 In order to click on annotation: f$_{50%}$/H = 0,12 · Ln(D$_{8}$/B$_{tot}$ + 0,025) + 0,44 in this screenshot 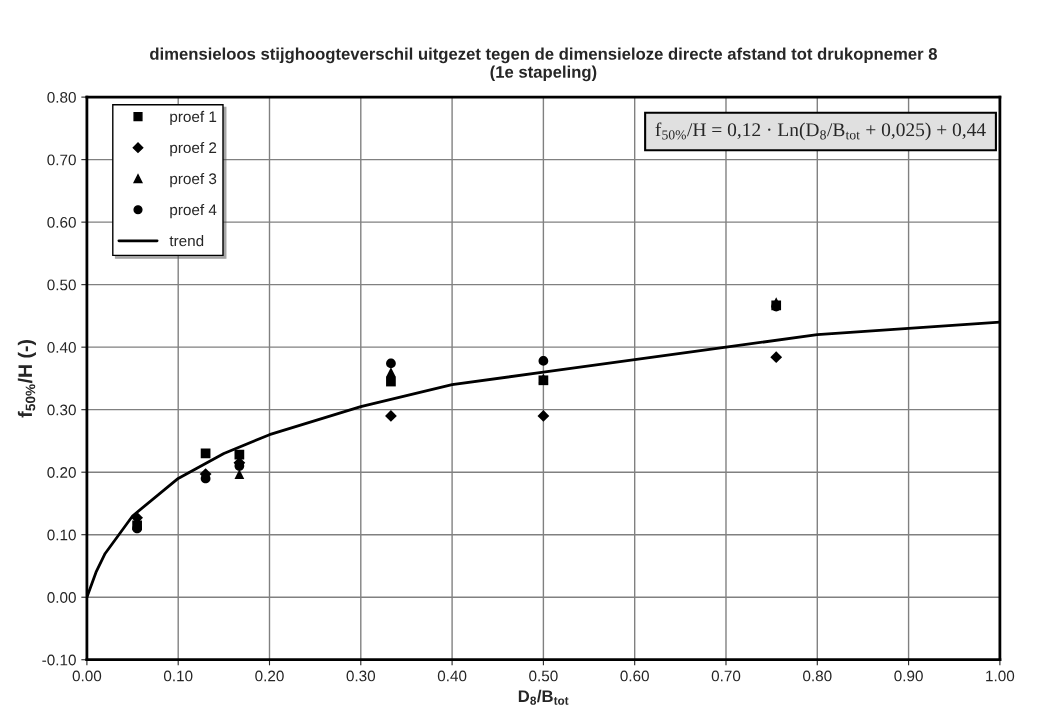, I will do `click(820, 131)`.